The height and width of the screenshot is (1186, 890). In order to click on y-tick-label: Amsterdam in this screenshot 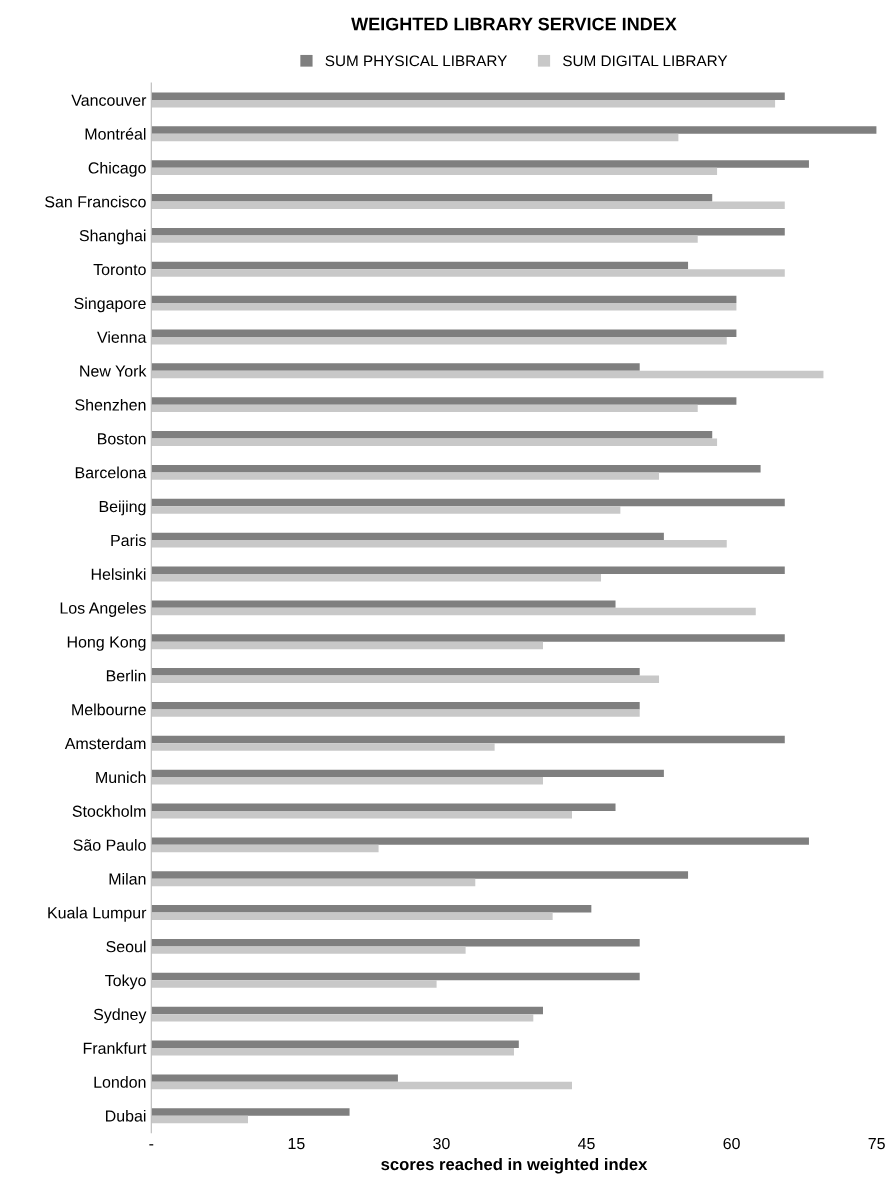, I will do `click(105, 743)`.